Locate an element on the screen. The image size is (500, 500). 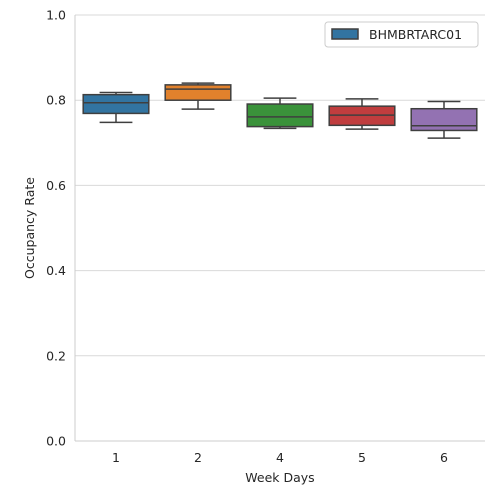
x-tick-label: 2 is located at coordinates (198, 457).